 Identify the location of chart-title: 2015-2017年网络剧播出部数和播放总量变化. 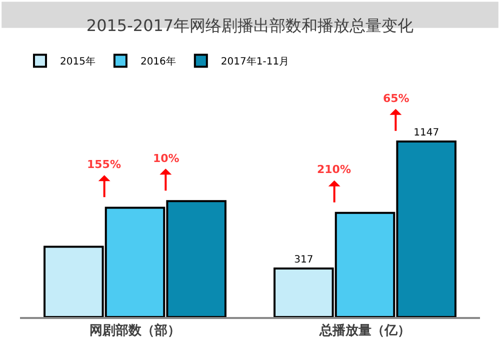
(250, 25).